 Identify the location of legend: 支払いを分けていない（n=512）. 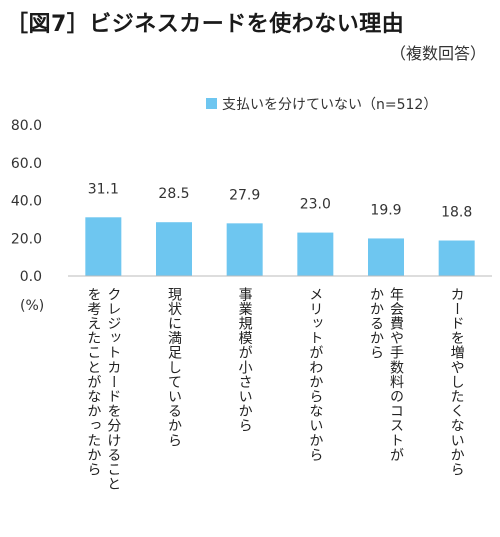
(321, 105).